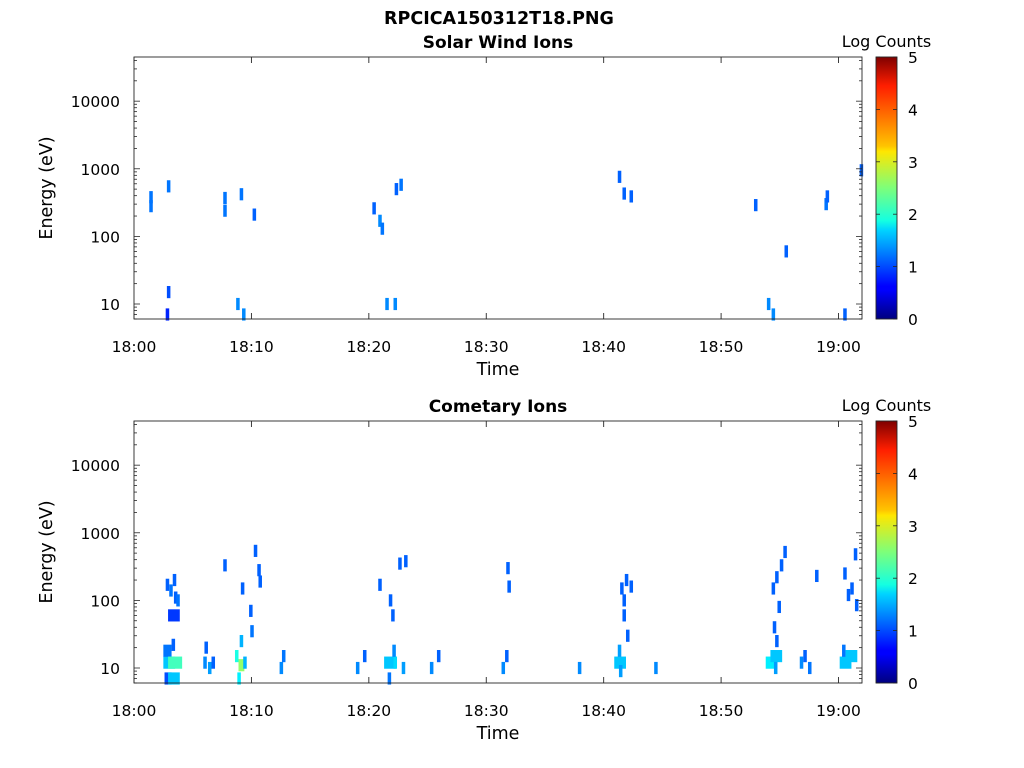 This screenshot has height=768, width=1024. What do you see at coordinates (498, 43) in the screenshot?
I see `panel-title: Solar Wind Ions` at bounding box center [498, 43].